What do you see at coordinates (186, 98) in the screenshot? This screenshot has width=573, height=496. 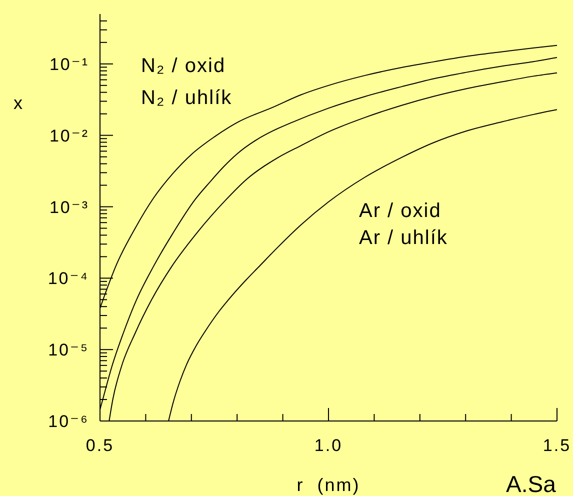 I see `annotation: N₂ / uhlík` at bounding box center [186, 98].